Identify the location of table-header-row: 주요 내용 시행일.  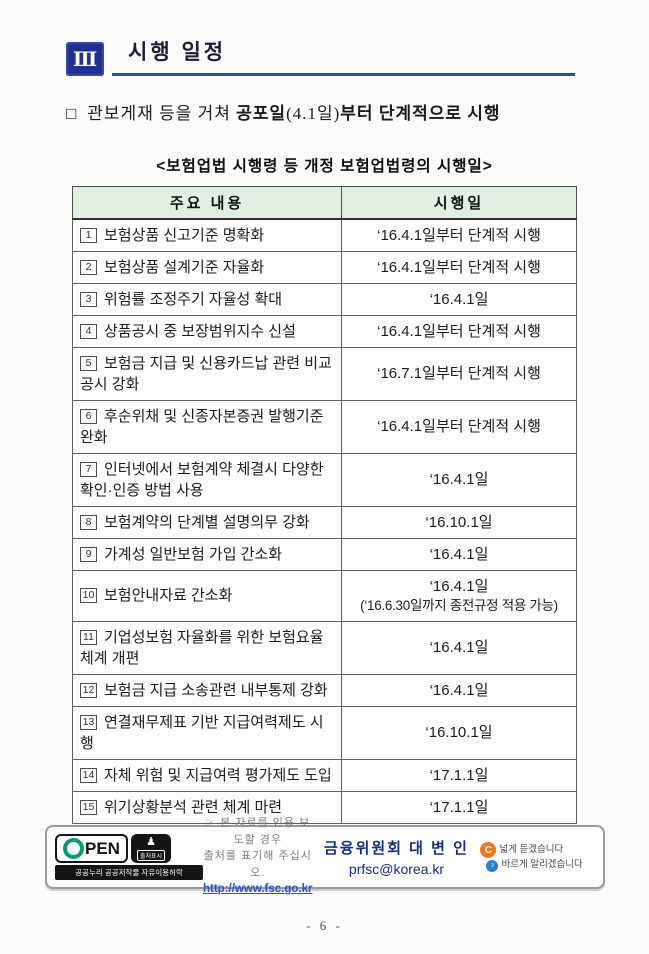
(324, 202).